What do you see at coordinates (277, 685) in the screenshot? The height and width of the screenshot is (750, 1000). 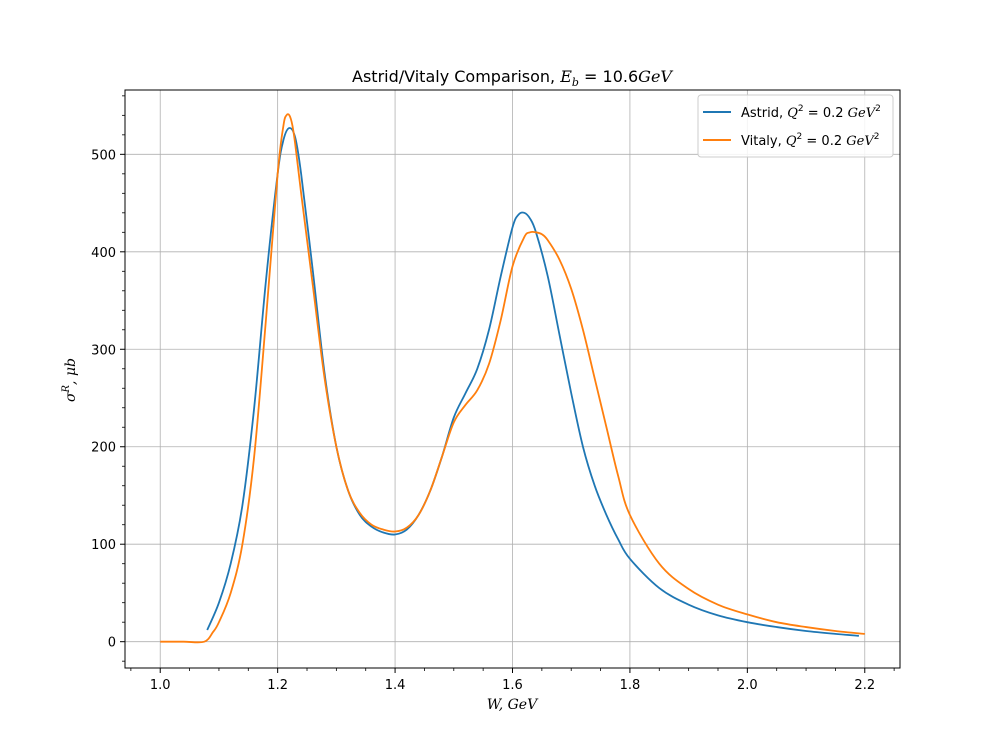 I see `x-tick-label: 1.2` at bounding box center [277, 685].